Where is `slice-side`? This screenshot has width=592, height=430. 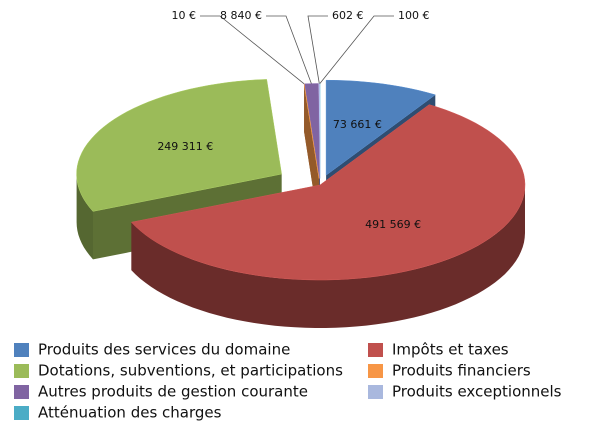
slice-side is located at coordinates (84, 217).